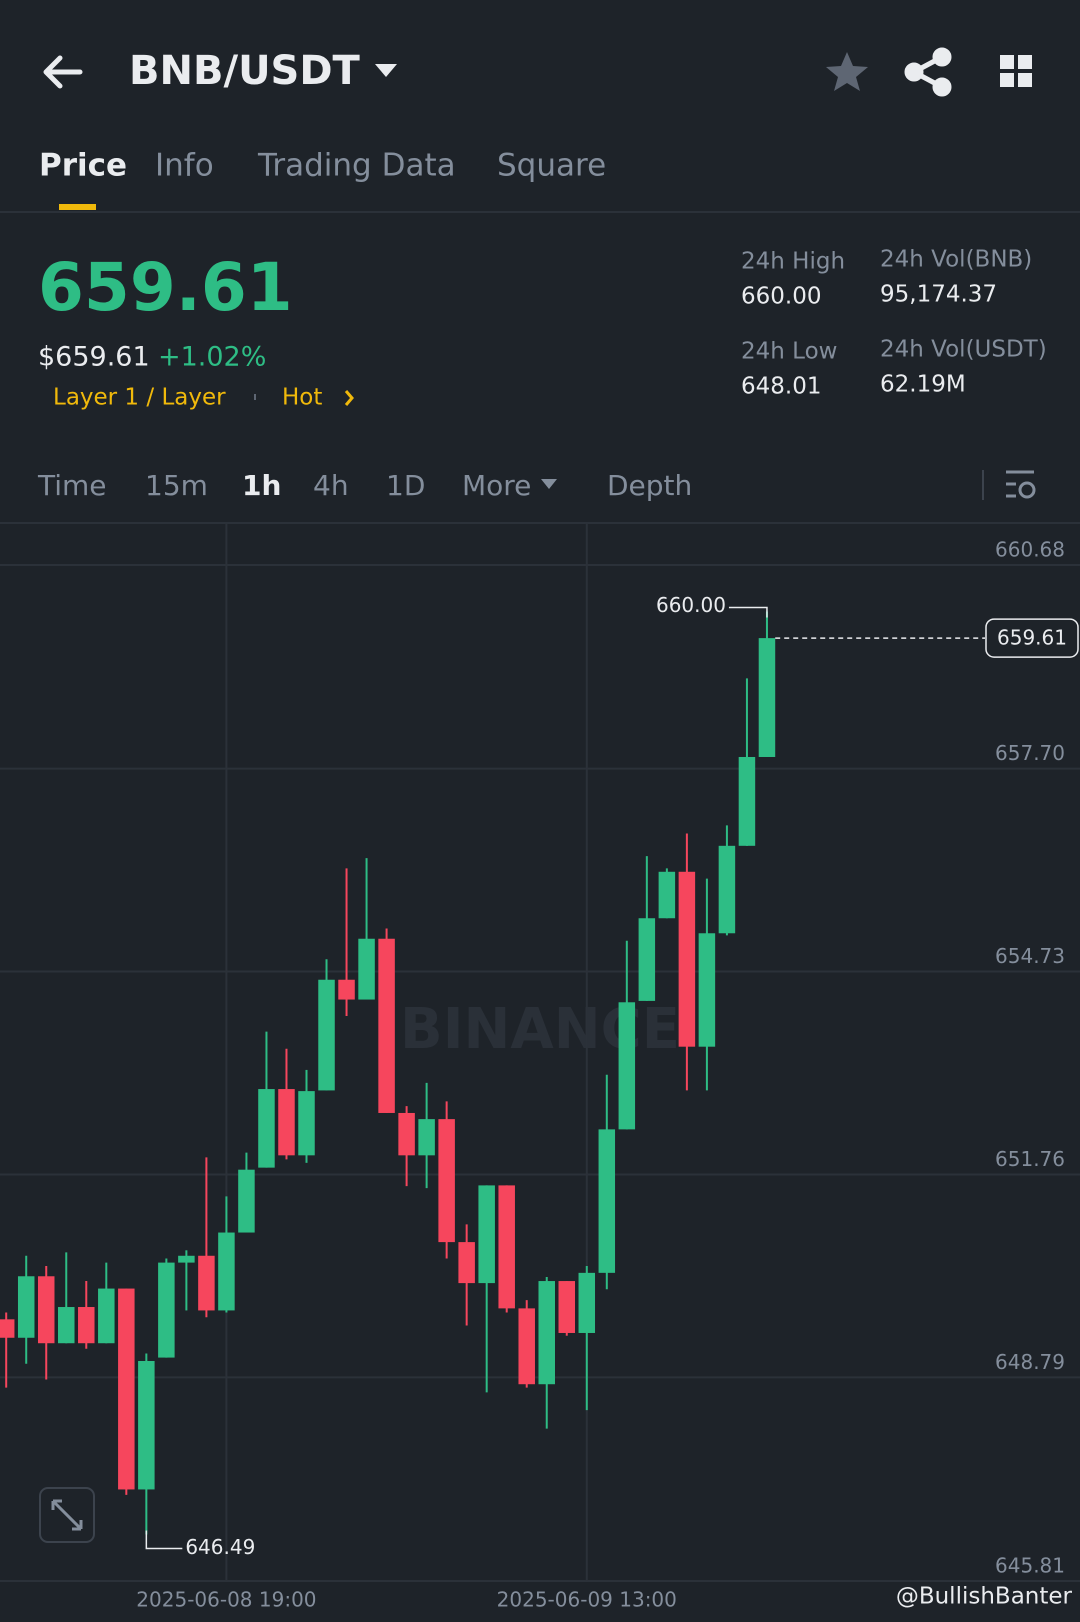 The height and width of the screenshot is (1622, 1080). What do you see at coordinates (551, 166) in the screenshot?
I see `tab: Square` at bounding box center [551, 166].